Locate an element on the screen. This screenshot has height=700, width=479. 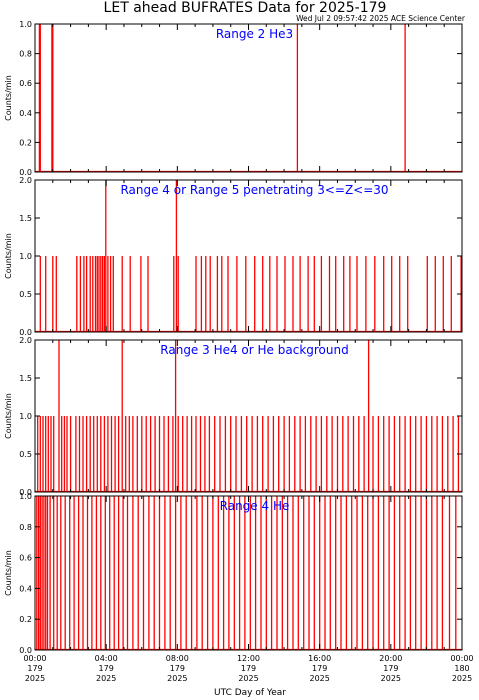
x-tick-time: 16:00 is located at coordinates (319, 658).